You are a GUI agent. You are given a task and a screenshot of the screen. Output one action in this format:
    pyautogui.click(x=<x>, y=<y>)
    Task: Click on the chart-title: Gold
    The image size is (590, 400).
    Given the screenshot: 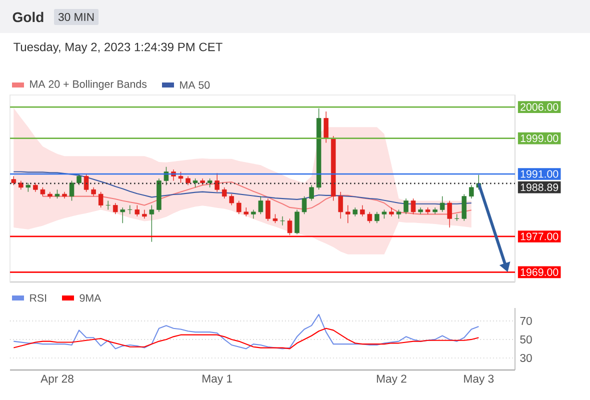 What is the action you would take?
    pyautogui.click(x=28, y=17)
    